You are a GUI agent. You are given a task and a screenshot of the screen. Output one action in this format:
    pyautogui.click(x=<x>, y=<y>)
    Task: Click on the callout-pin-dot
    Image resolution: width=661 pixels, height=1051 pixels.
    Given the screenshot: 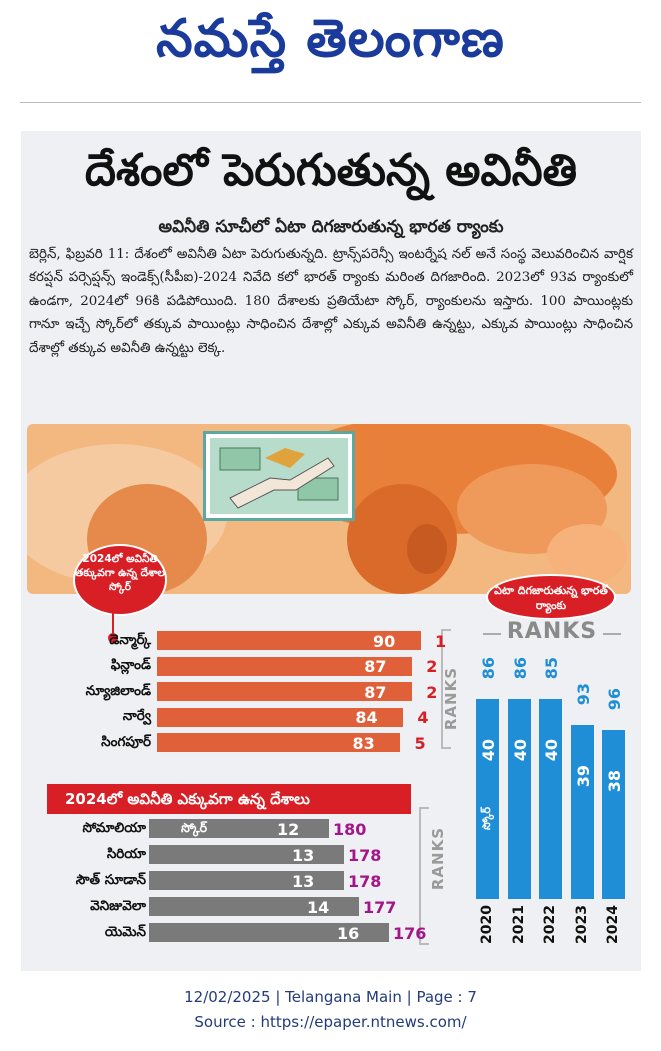 What is the action you would take?
    pyautogui.click(x=113, y=638)
    